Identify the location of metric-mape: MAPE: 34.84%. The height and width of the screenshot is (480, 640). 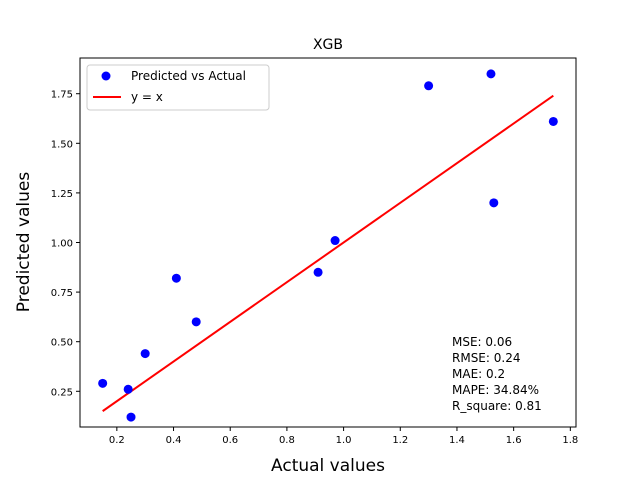
(495, 390).